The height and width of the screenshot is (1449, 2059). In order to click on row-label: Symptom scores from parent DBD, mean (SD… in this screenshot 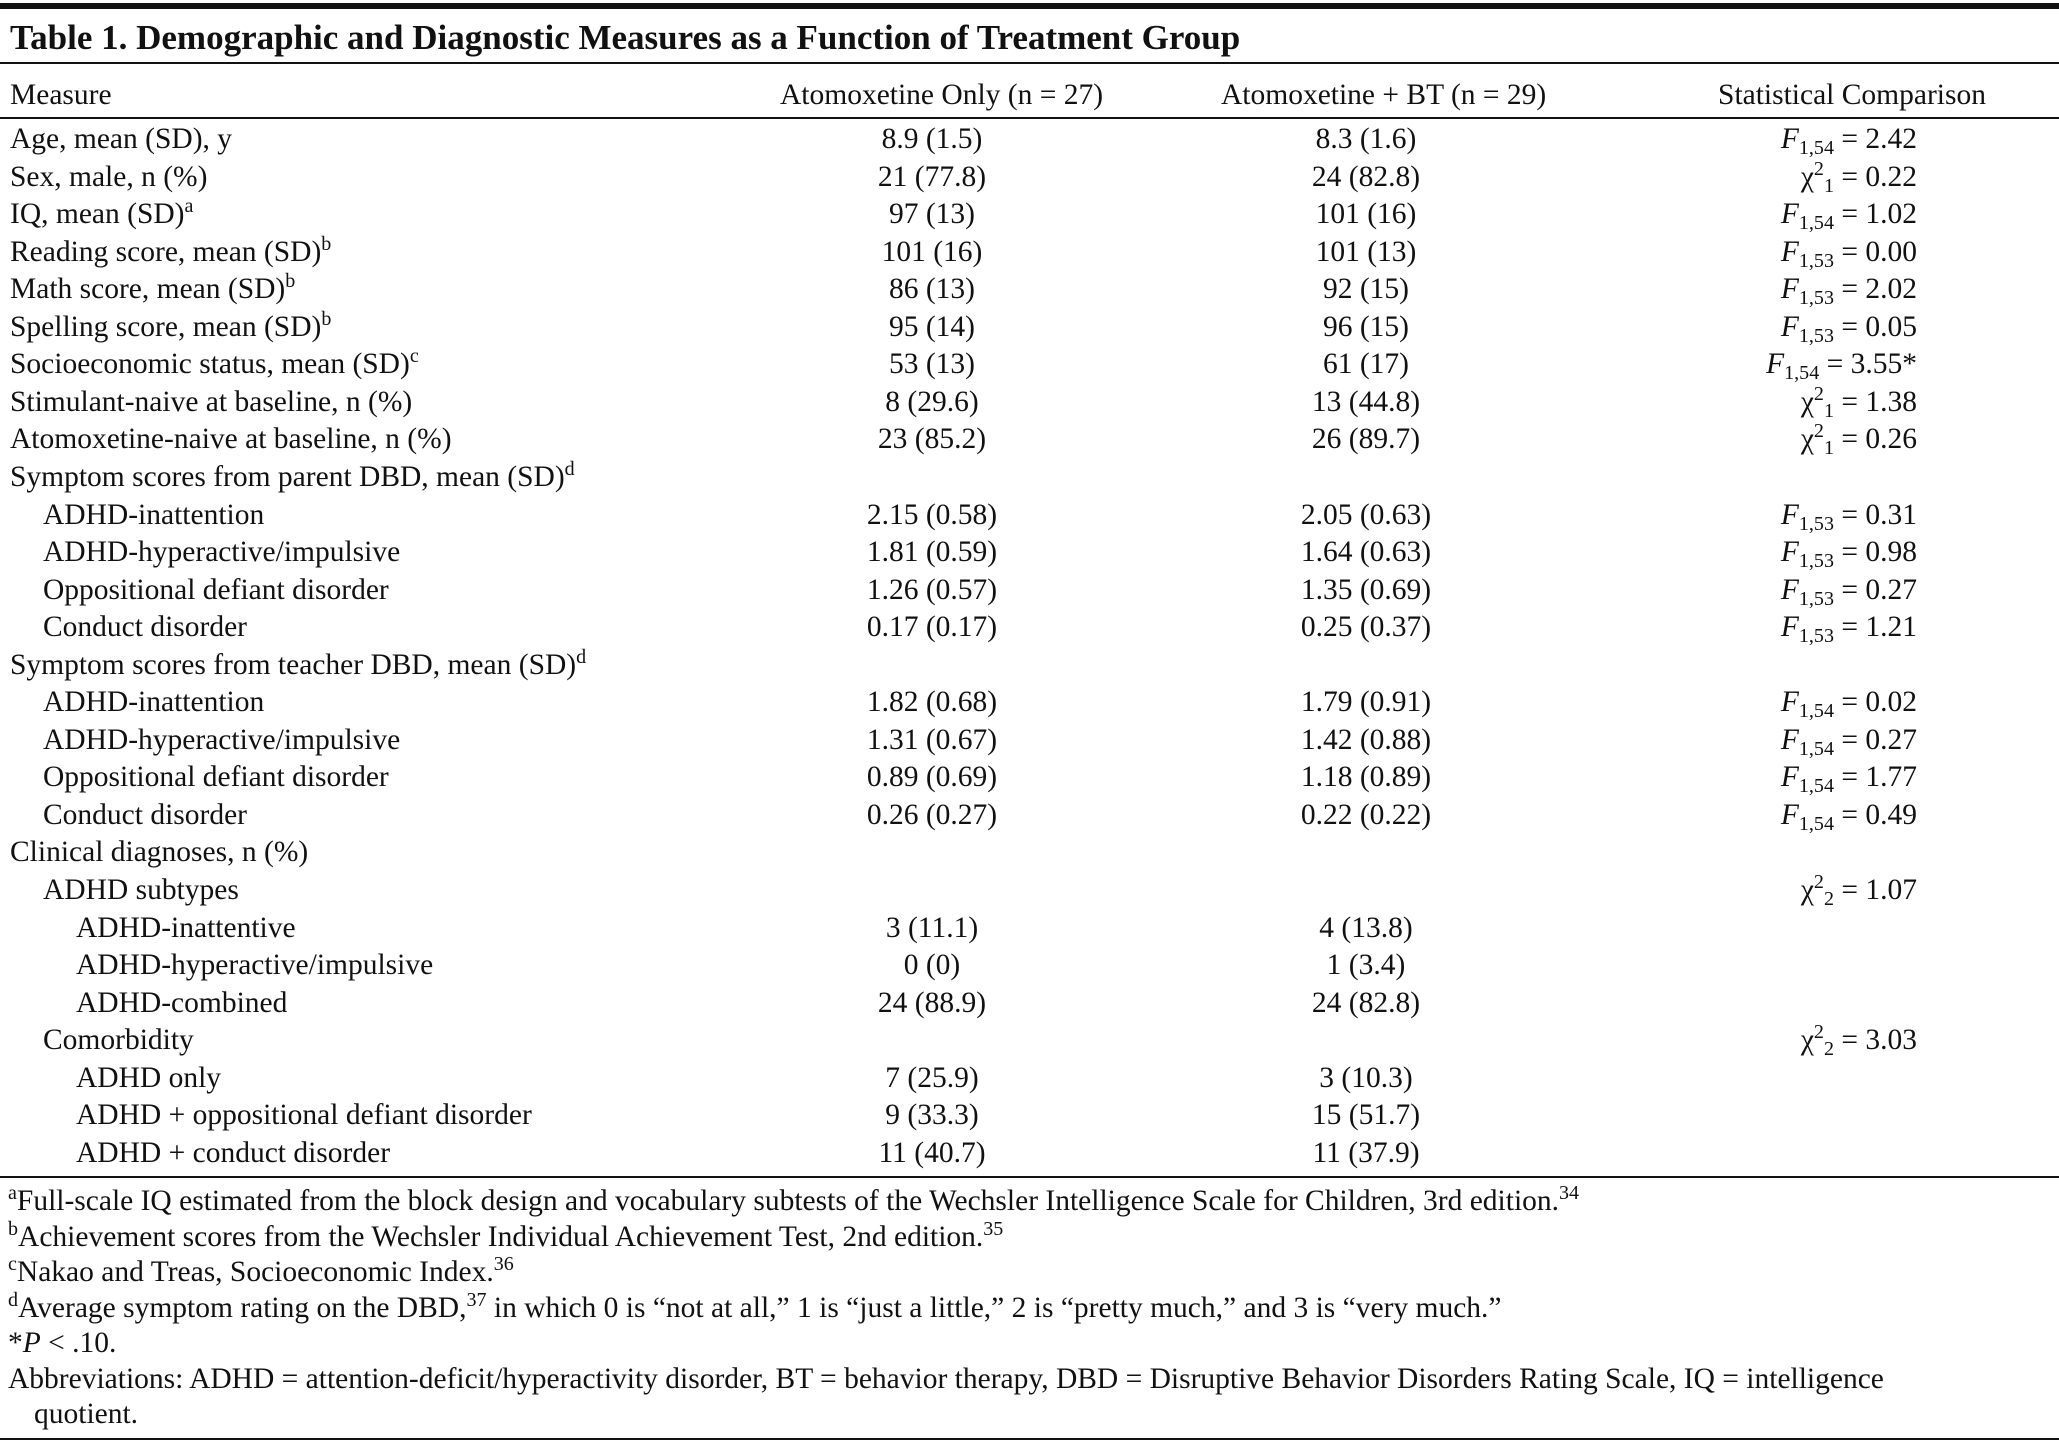, I will do `click(292, 478)`.